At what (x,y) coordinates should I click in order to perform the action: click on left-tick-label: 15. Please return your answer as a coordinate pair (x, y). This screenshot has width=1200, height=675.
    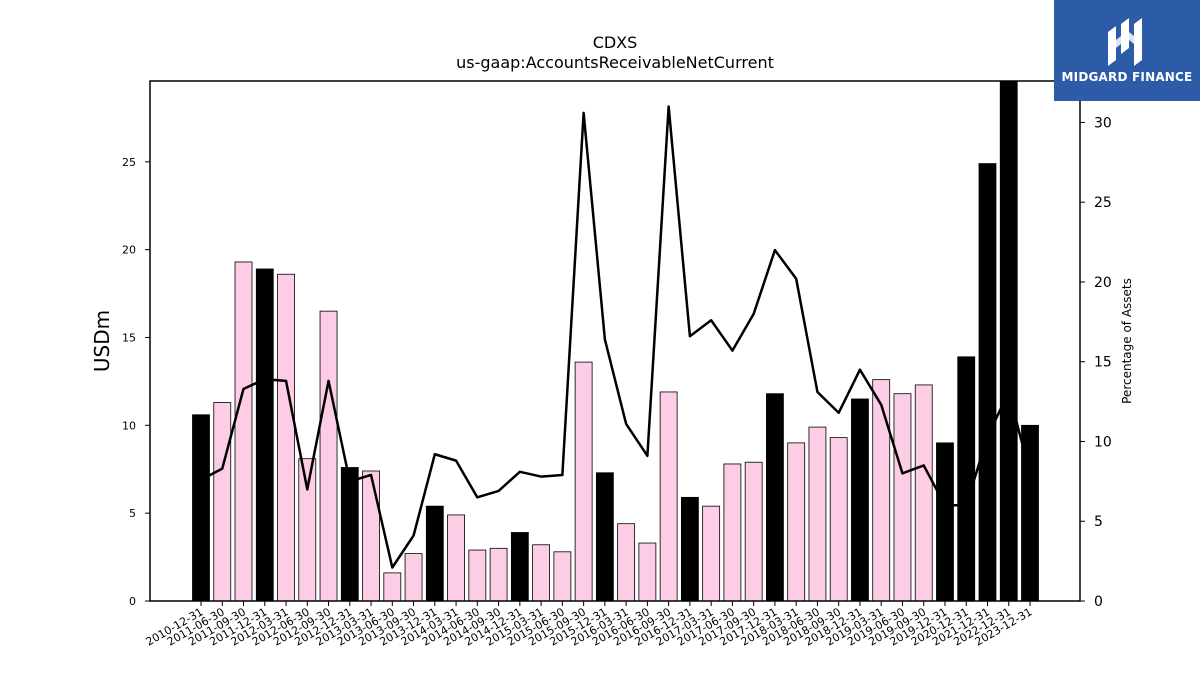
    Looking at the image, I should click on (129, 337).